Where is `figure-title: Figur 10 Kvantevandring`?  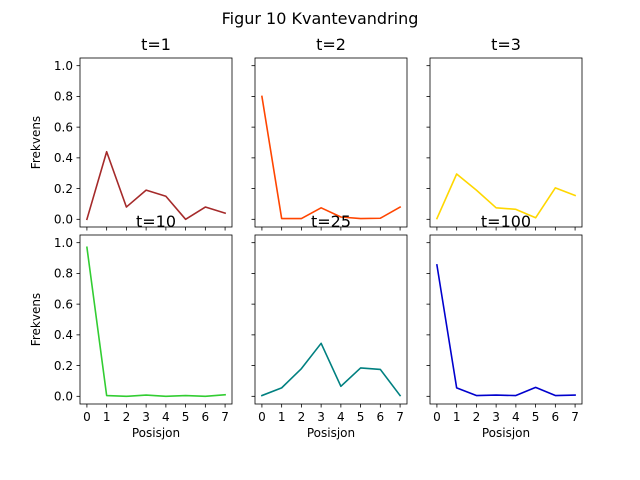 figure-title: Figur 10 Kvantevandring is located at coordinates (320, 18).